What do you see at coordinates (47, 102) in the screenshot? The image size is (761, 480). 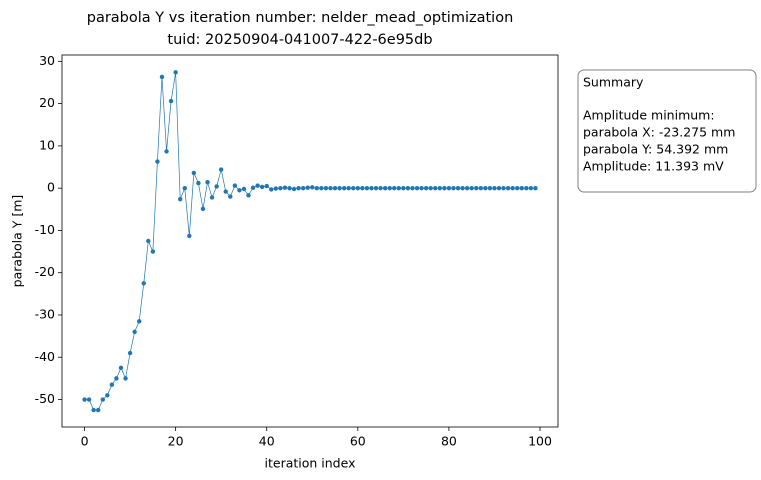 I see `y-tick-label: 20` at bounding box center [47, 102].